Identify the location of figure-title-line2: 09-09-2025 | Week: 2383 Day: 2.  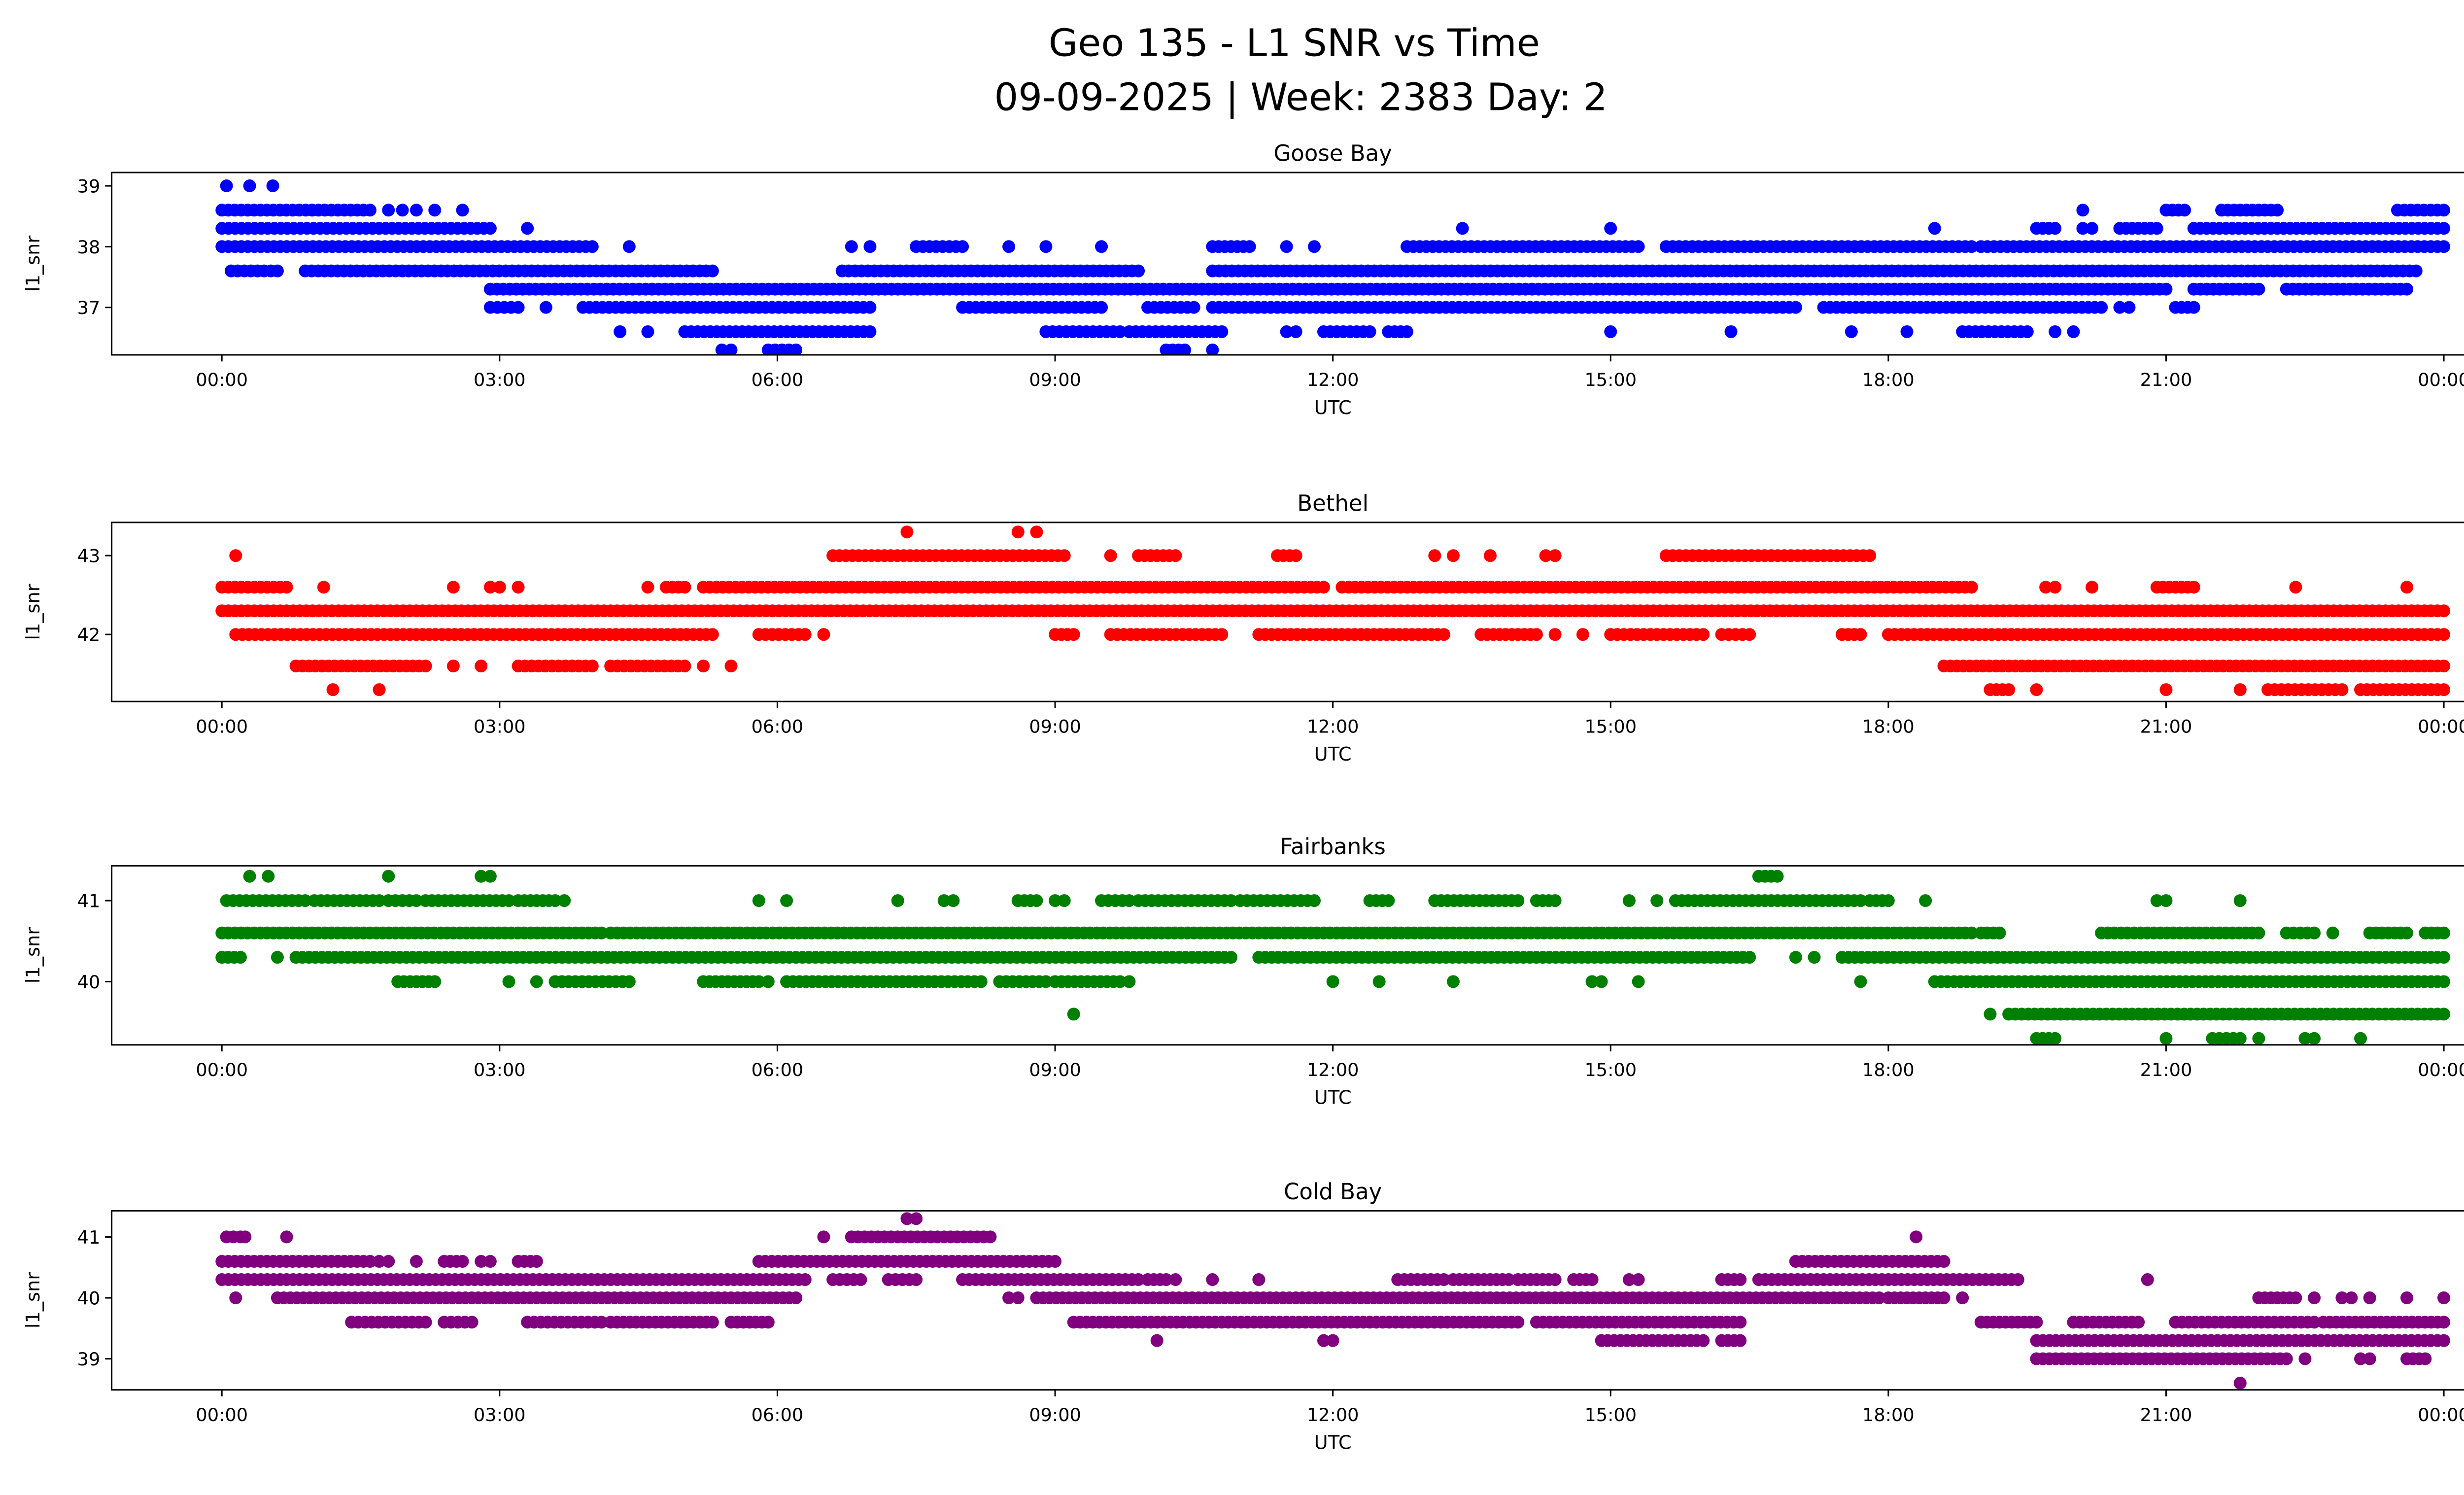
(1301, 97).